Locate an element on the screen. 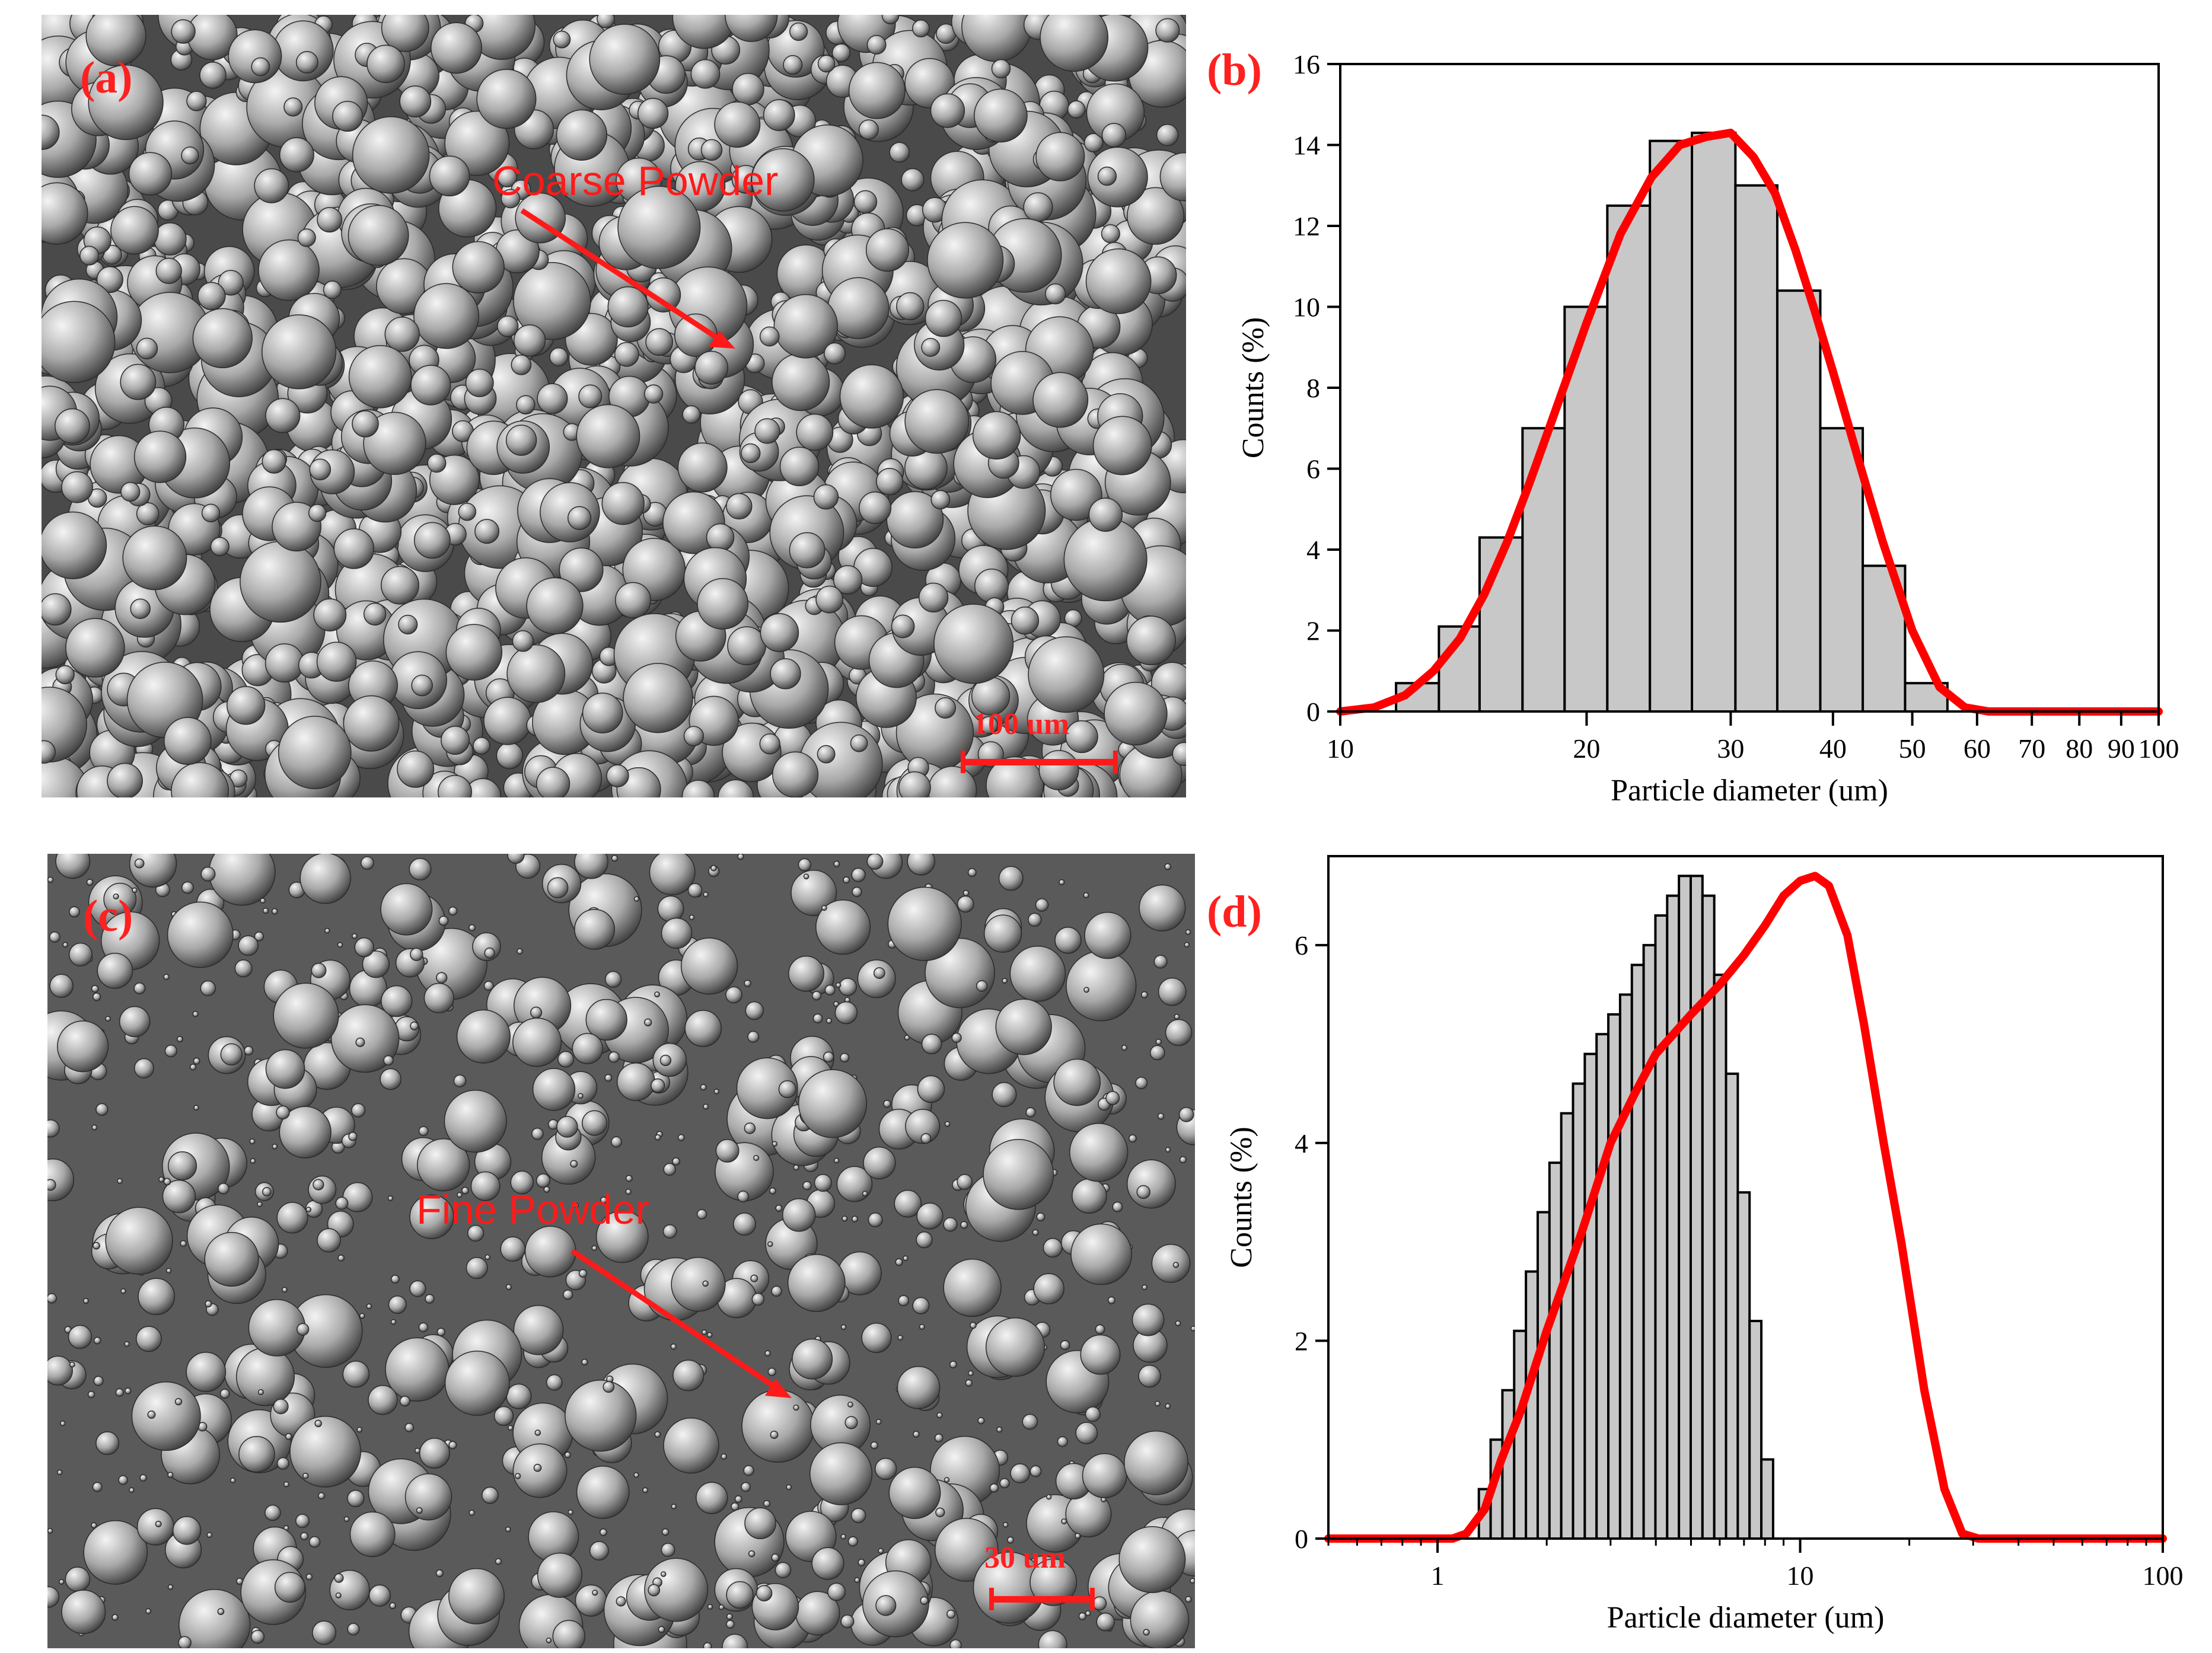 The width and height of the screenshot is (2212, 1653). y-tick-label: 4 is located at coordinates (1313, 550).